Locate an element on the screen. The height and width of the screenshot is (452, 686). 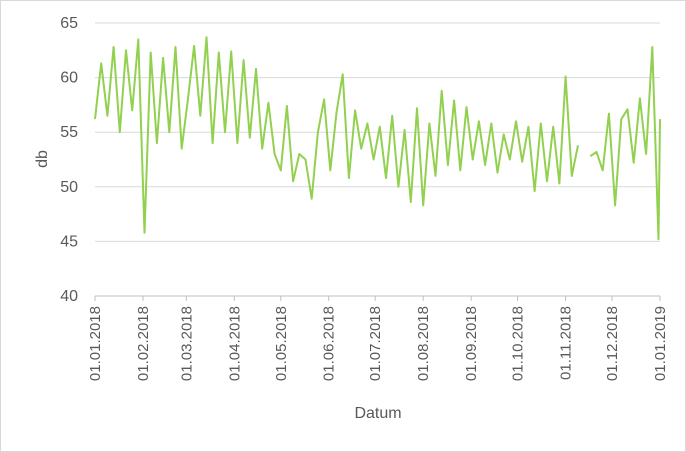
x-tick-label: 01.10.2018 is located at coordinates (518, 343).